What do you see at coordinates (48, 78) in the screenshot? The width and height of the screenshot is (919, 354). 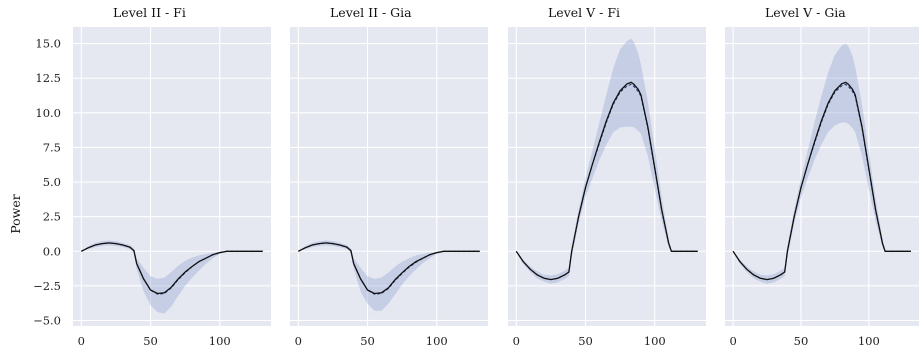 I see `y-tick-label: 12.5` at bounding box center [48, 78].